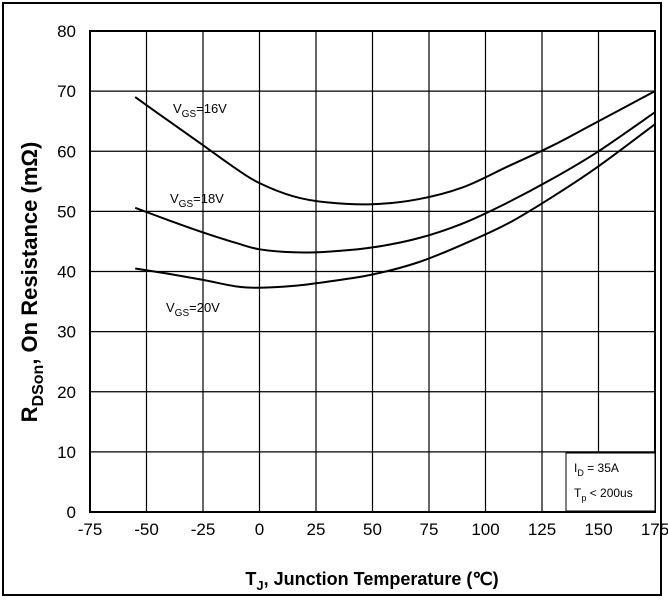 The width and height of the screenshot is (668, 601). Describe the element at coordinates (259, 529) in the screenshot. I see `x-tick-label: 0` at that location.